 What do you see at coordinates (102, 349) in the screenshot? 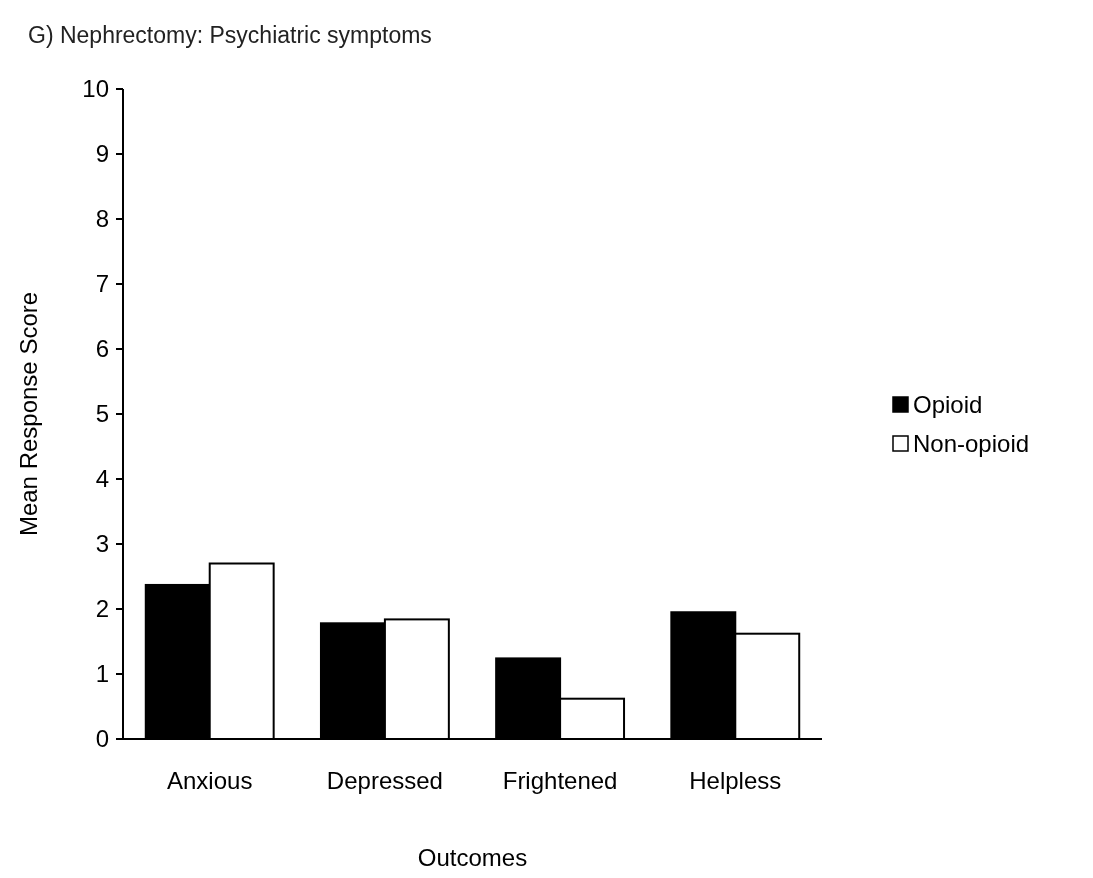
I see `y-tick-label: 6` at bounding box center [102, 349].